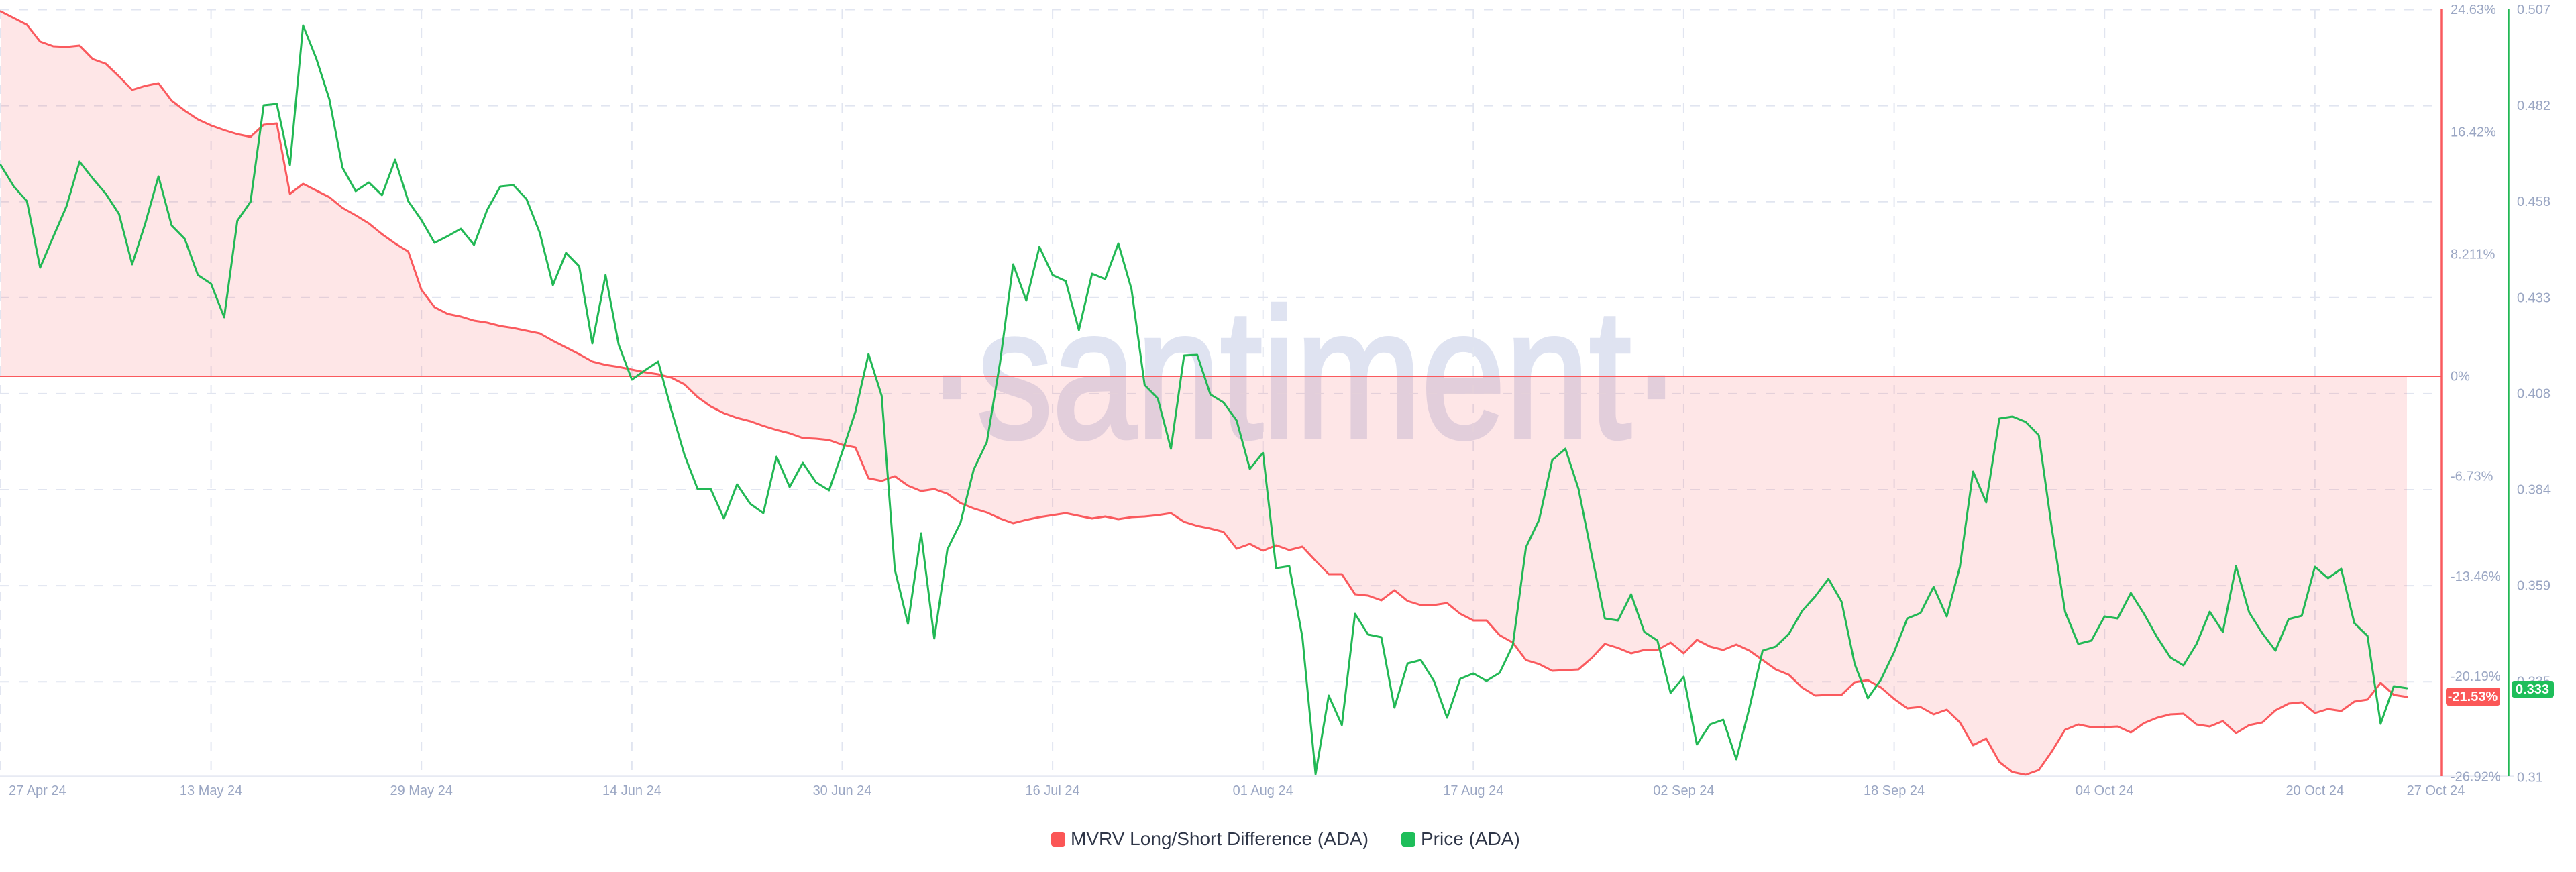  I want to click on svg-text: 20 Oct 24, so click(2315, 790).